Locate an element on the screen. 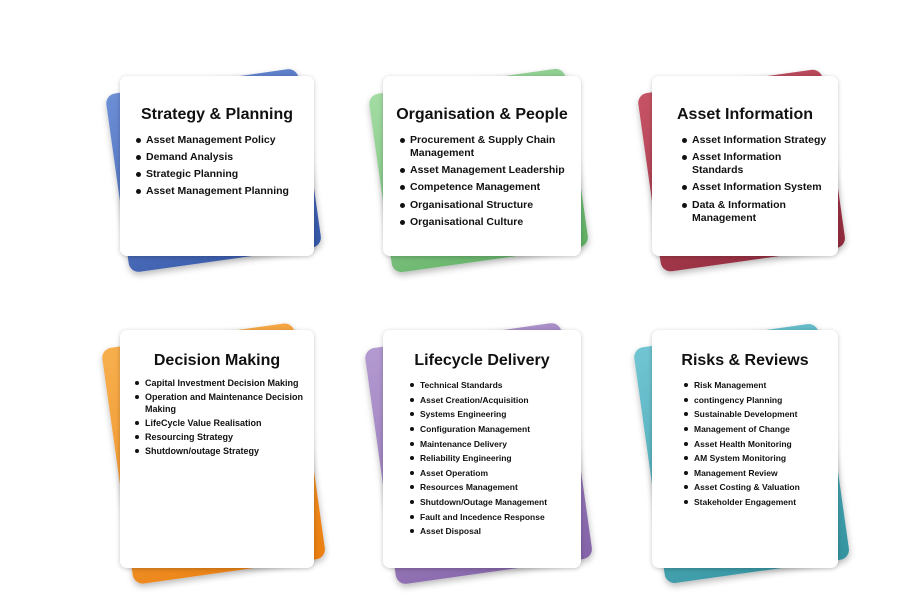 Image resolution: width=908 pixels, height=596 pixels. list-item: Systems Engineering is located at coordinates (494, 414).